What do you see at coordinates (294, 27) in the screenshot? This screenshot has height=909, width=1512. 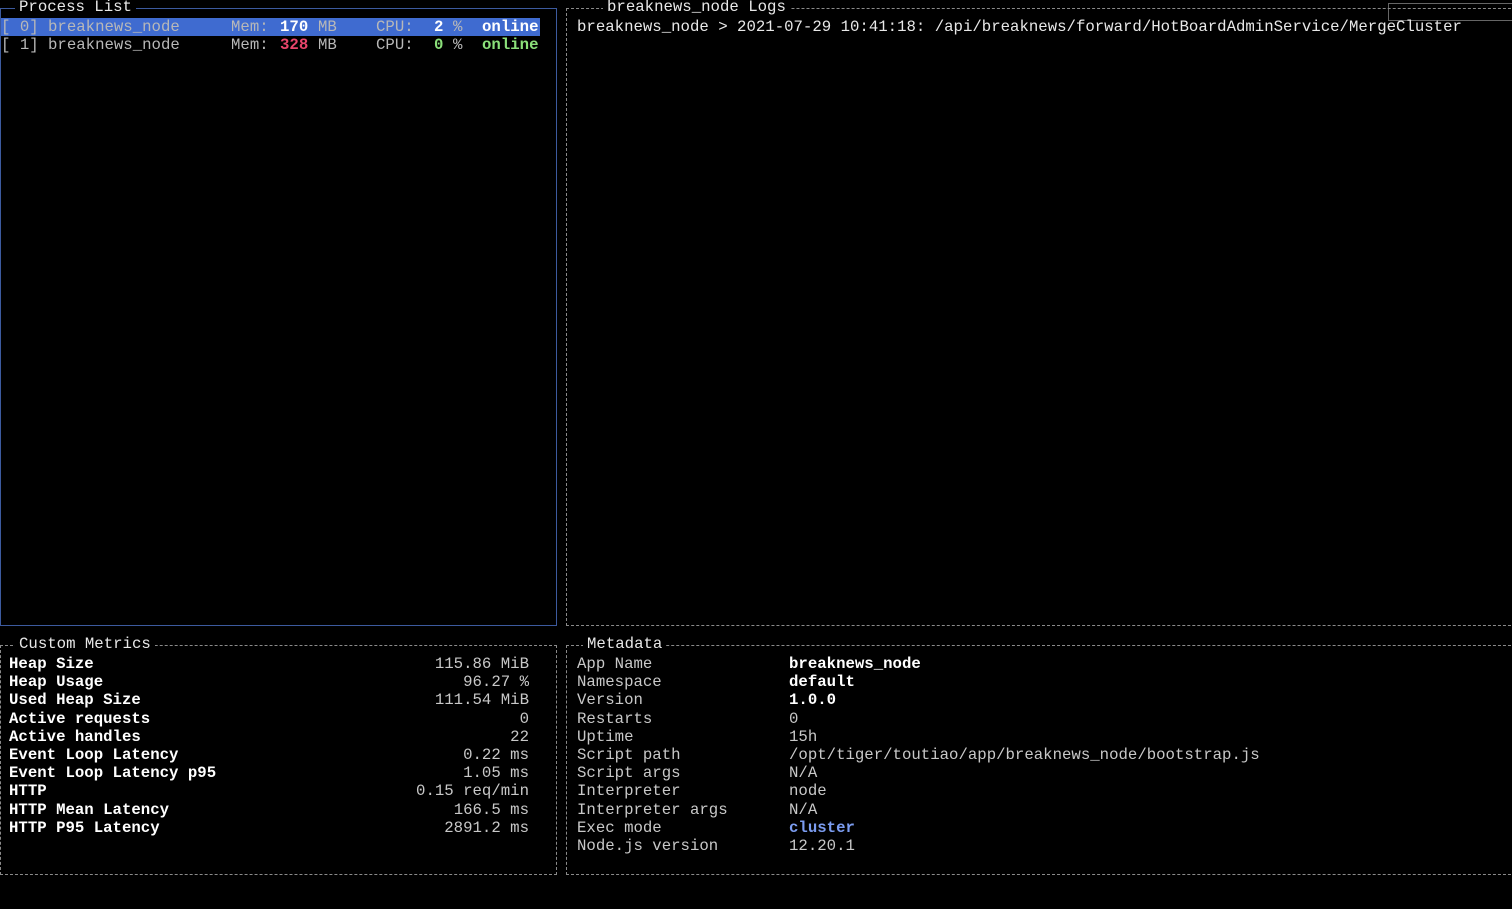 I see `mem-value: 170` at bounding box center [294, 27].